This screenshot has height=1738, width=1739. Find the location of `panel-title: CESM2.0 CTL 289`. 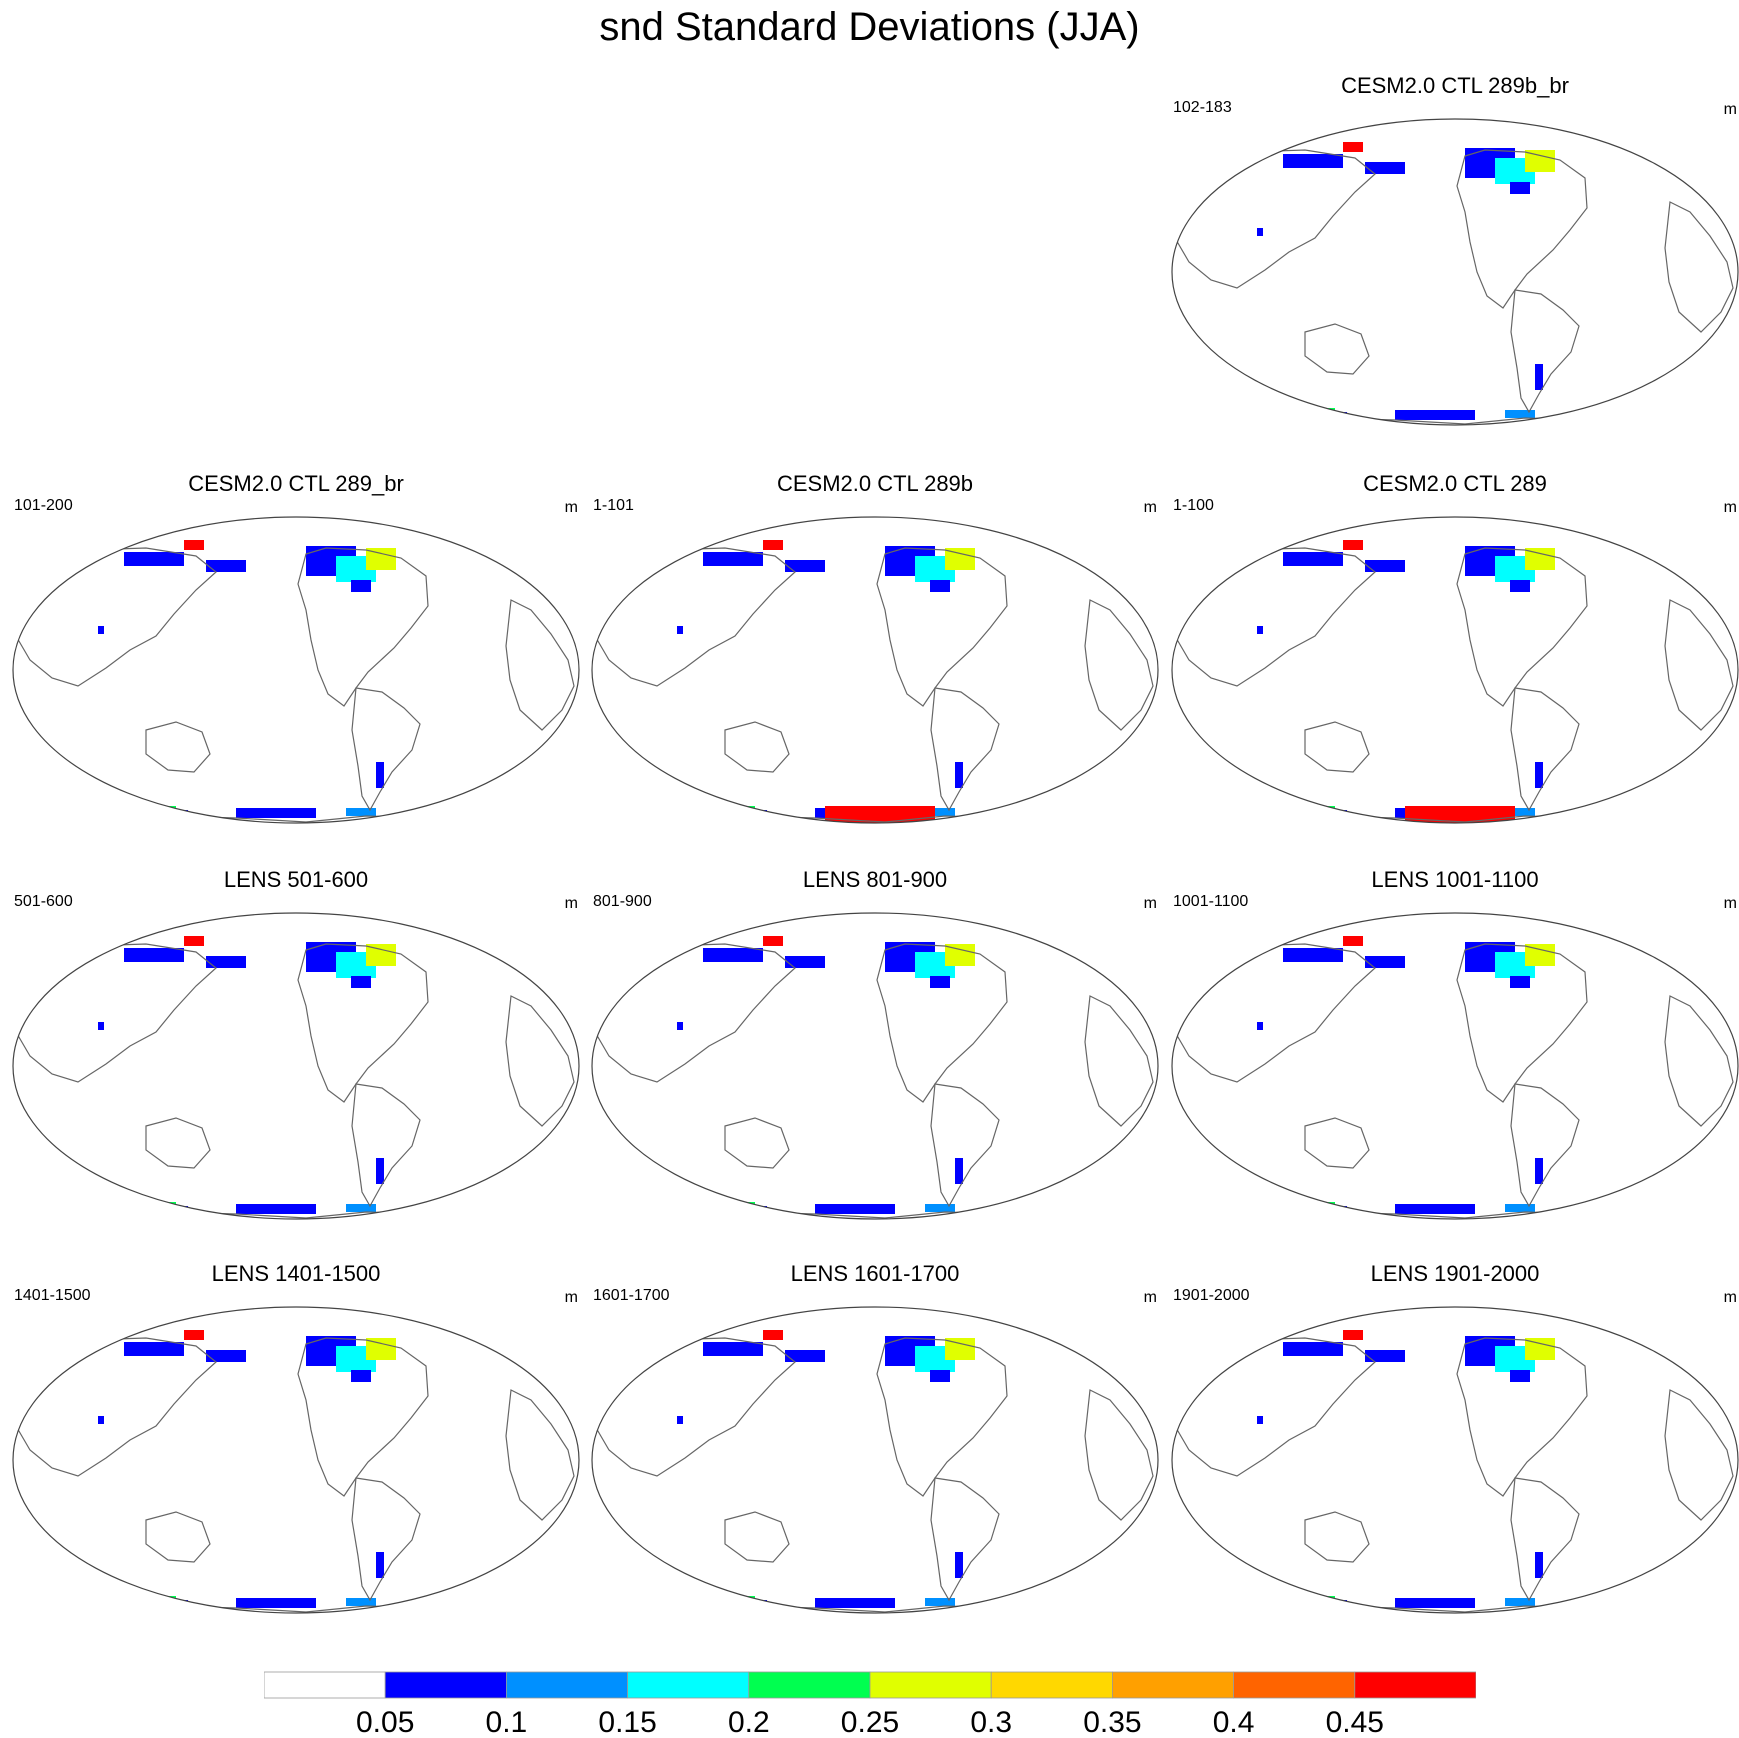

panel-title: CESM2.0 CTL 289 is located at coordinates (1455, 483).